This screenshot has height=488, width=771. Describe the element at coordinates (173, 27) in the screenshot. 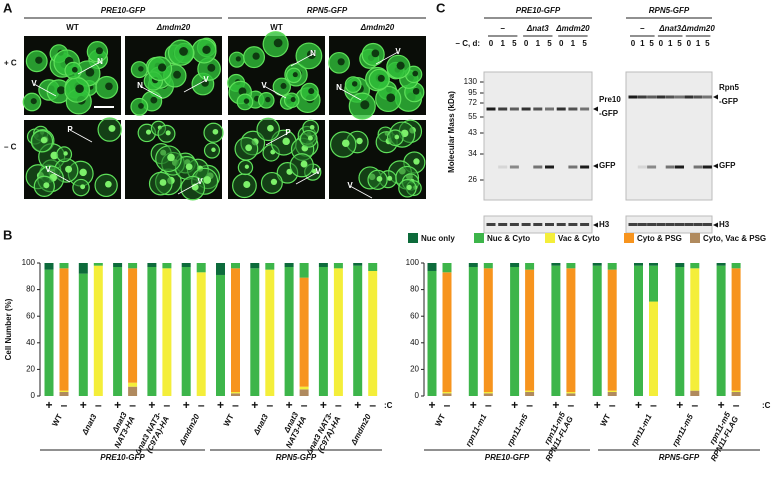

I see `column-label: Δmdm20` at that location.